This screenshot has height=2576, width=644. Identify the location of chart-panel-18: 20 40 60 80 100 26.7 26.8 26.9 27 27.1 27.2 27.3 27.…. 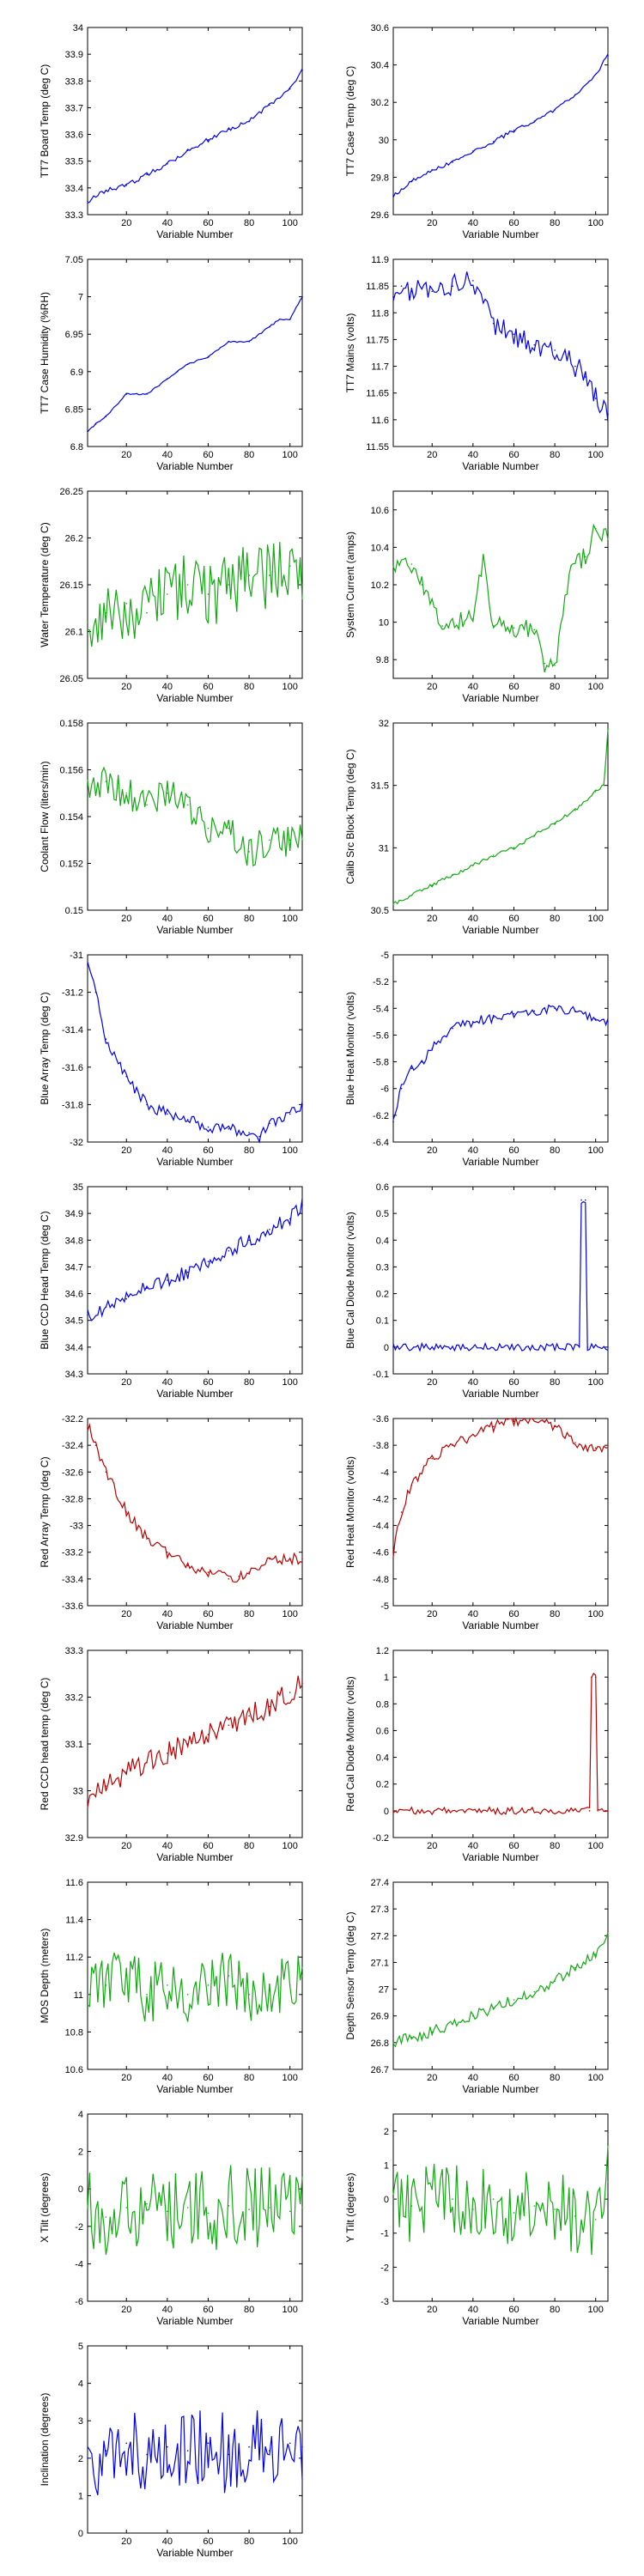
(477, 1987).